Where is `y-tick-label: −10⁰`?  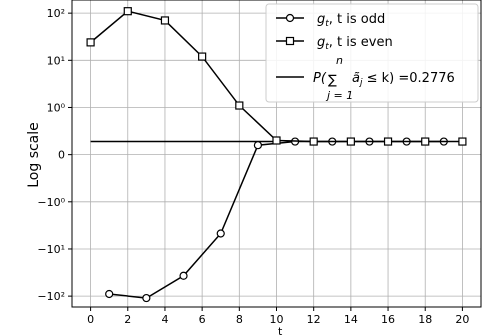
y-tick-label: −10⁰ is located at coordinates (51, 202).